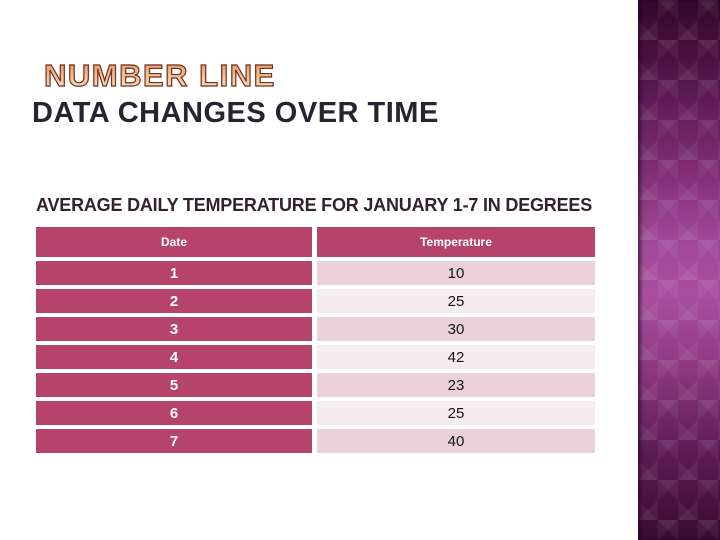 The height and width of the screenshot is (540, 720). Describe the element at coordinates (456, 441) in the screenshot. I see `temperature-cell: 40` at that location.